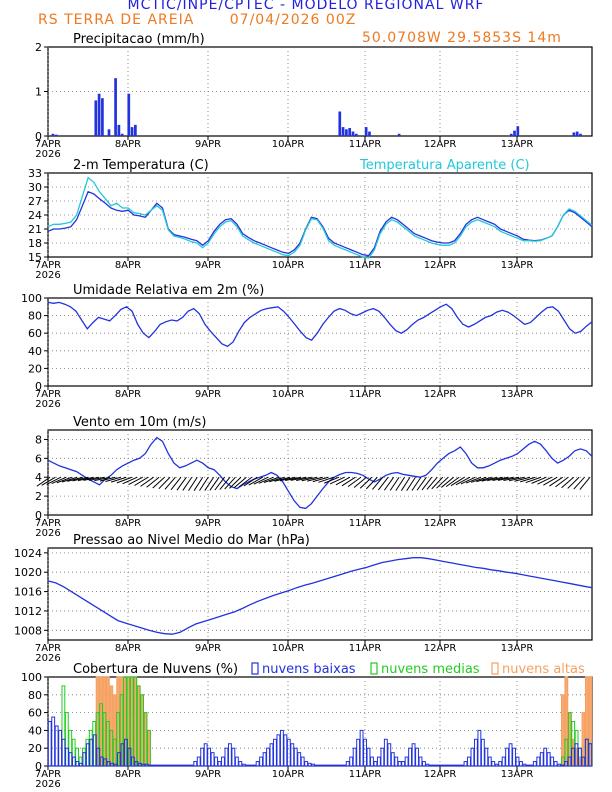  What do you see at coordinates (35, 748) in the screenshot?
I see `y-tick-label: 20` at bounding box center [35, 748].